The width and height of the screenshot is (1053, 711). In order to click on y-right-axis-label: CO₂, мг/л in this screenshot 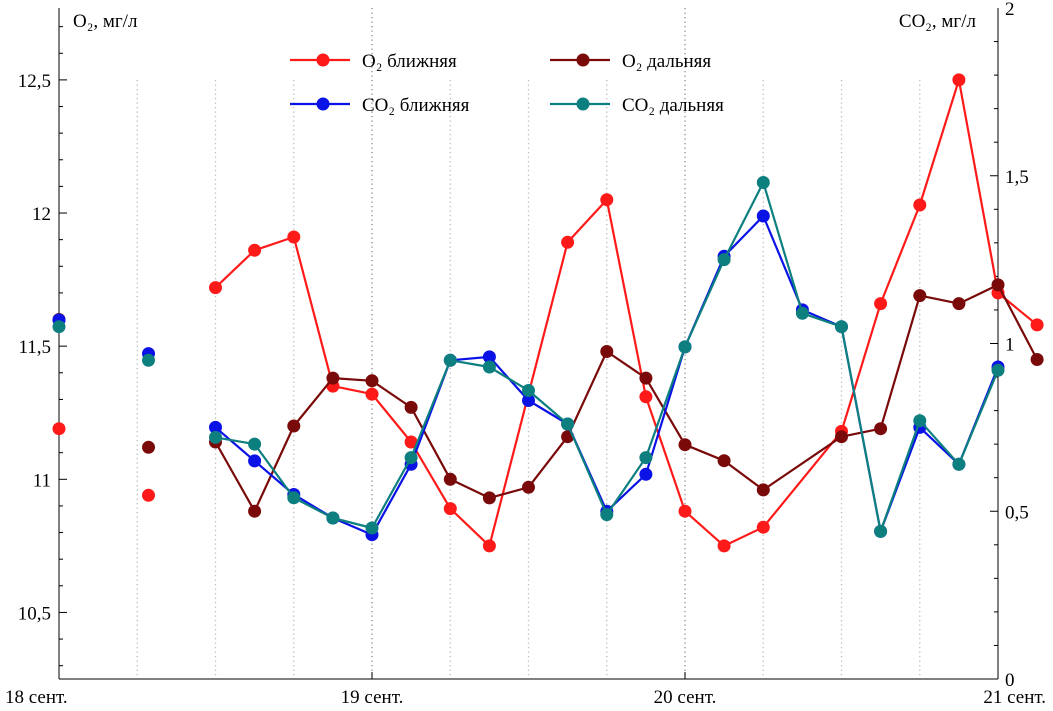, I will do `click(938, 21)`.